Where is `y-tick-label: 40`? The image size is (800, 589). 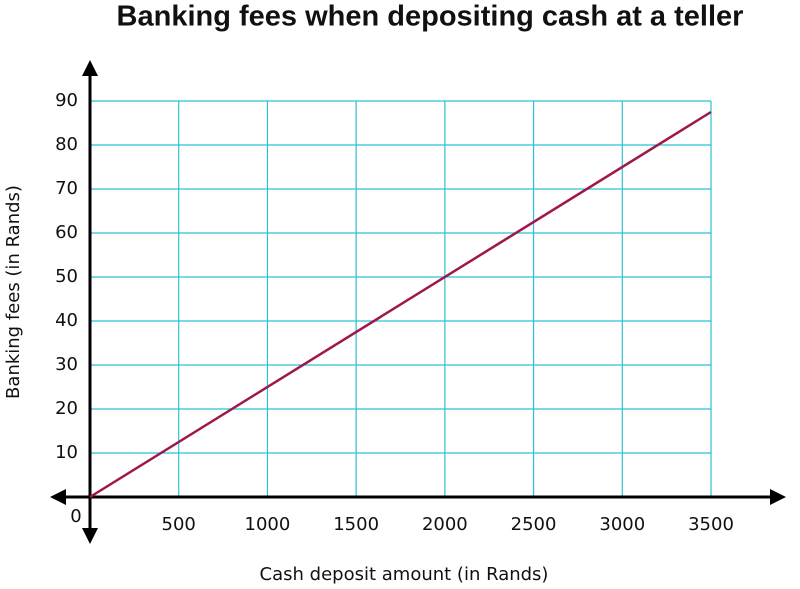 y-tick-label: 40 is located at coordinates (66, 320).